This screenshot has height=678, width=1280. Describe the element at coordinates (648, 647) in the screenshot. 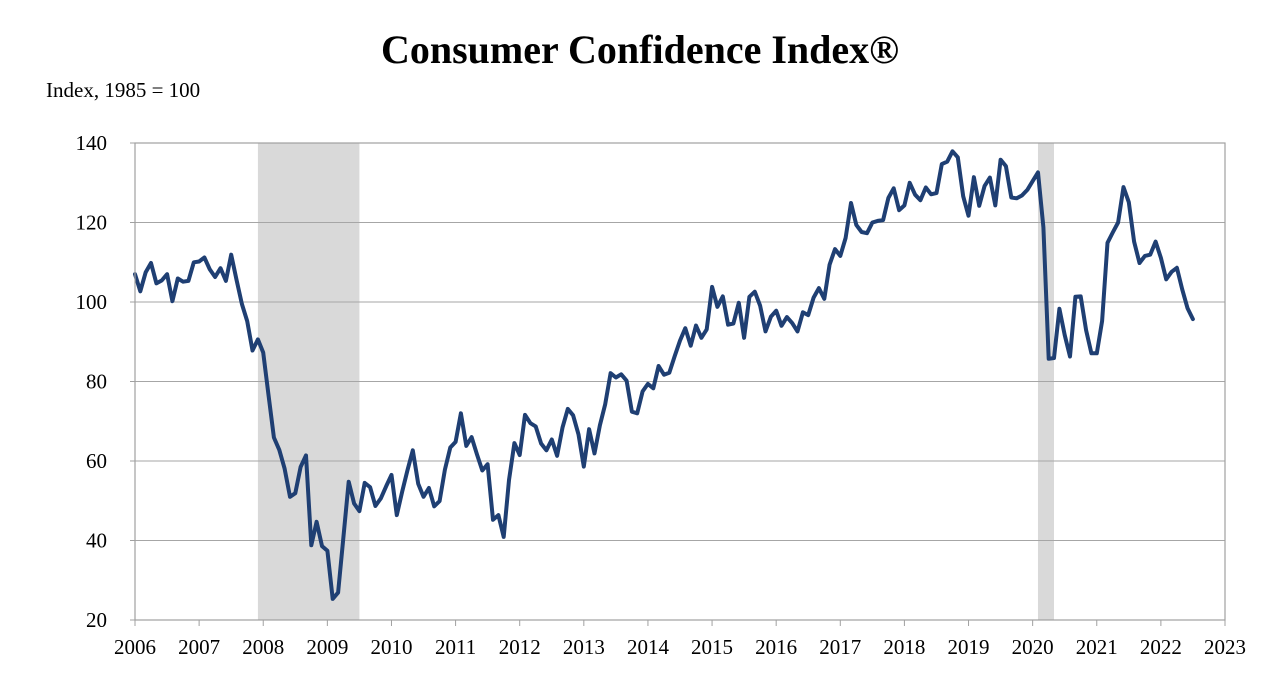

I see `x-tick-label-2014: 2014` at that location.